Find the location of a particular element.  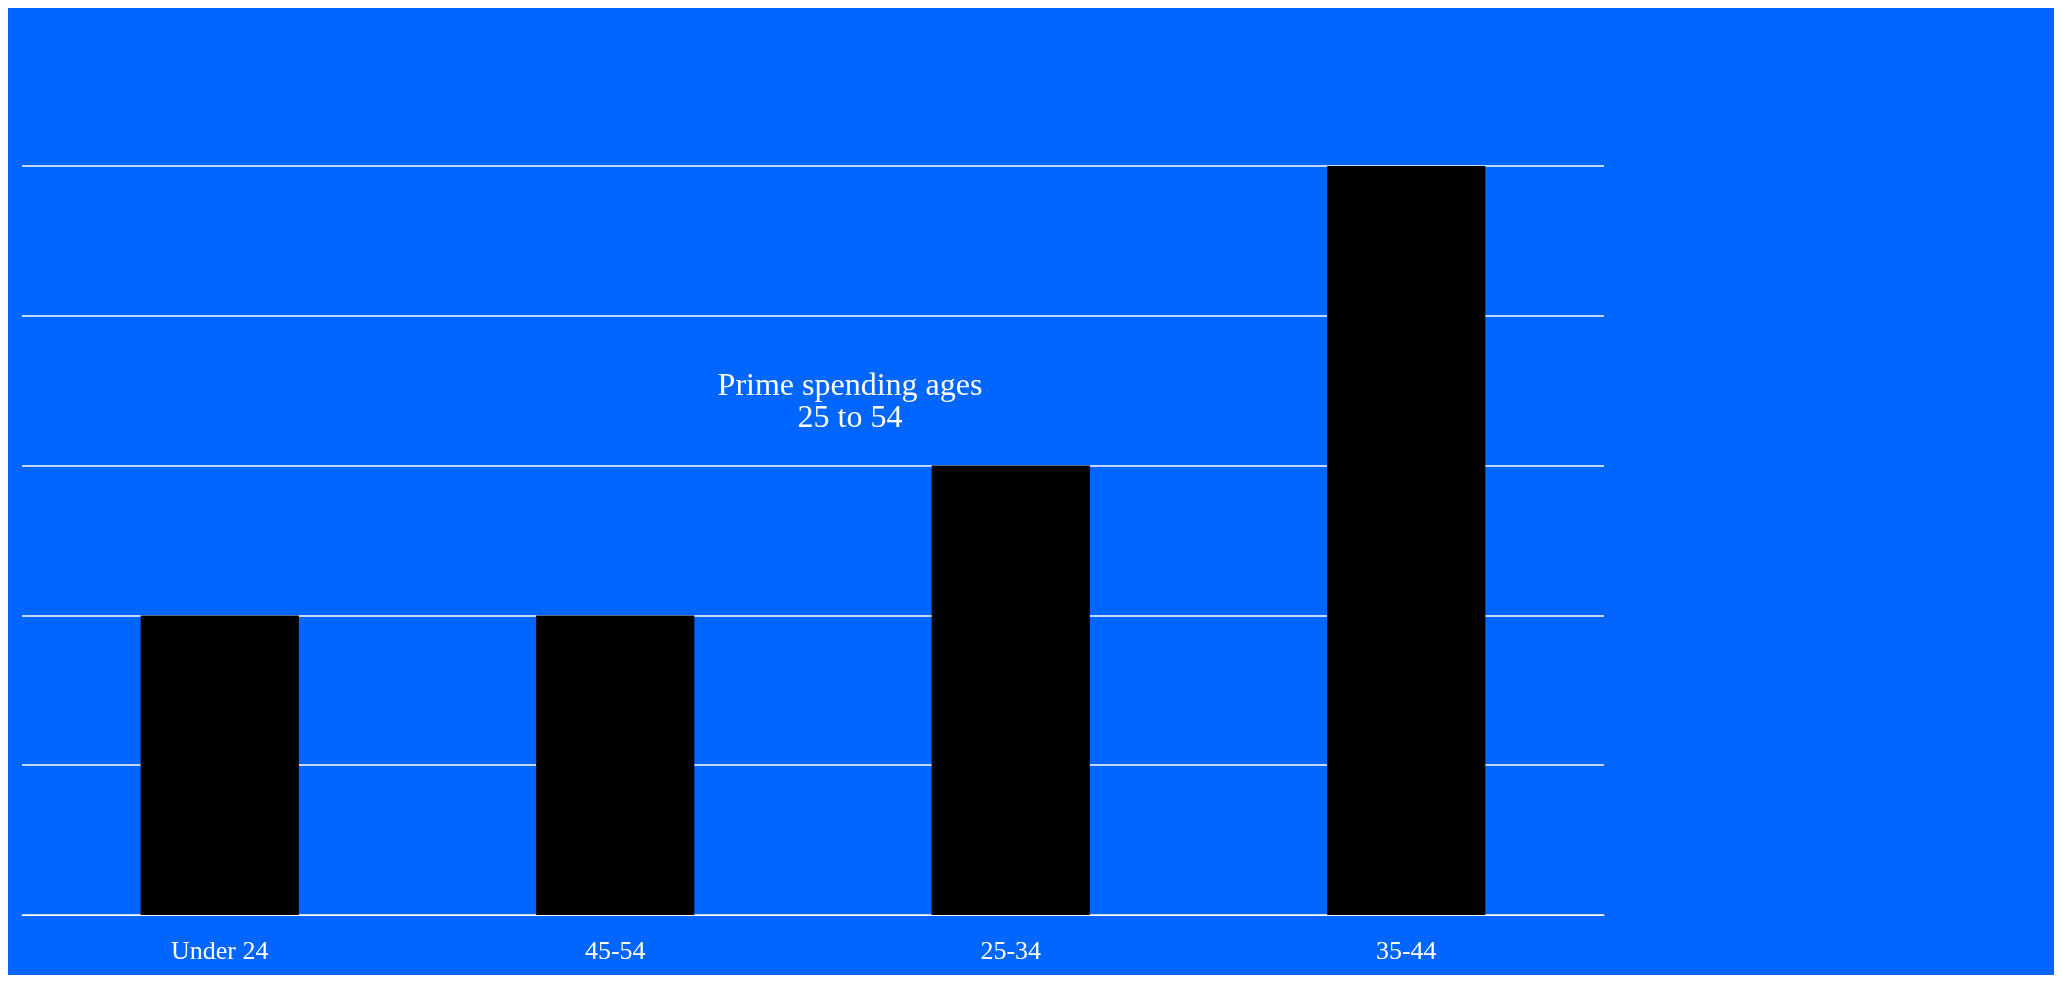

annotation: Prime spending ages 25 to 54 is located at coordinates (850, 400).